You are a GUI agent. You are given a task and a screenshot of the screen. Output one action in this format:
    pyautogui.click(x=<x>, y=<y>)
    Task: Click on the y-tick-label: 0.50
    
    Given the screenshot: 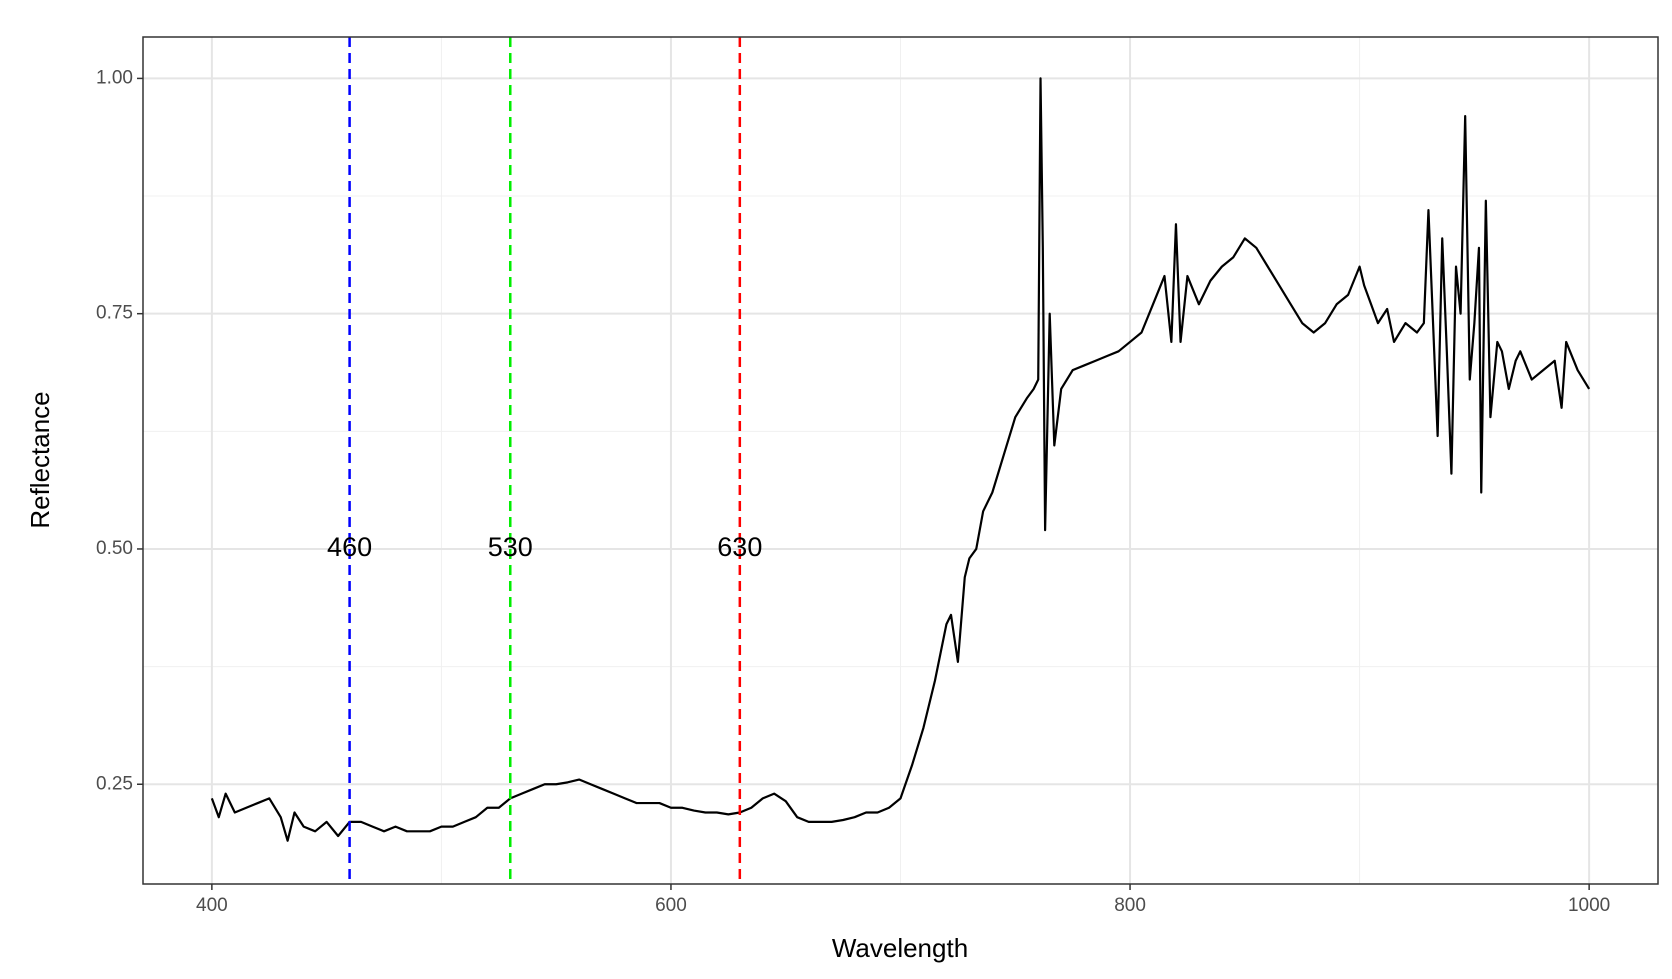 What is the action you would take?
    pyautogui.click(x=114, y=548)
    